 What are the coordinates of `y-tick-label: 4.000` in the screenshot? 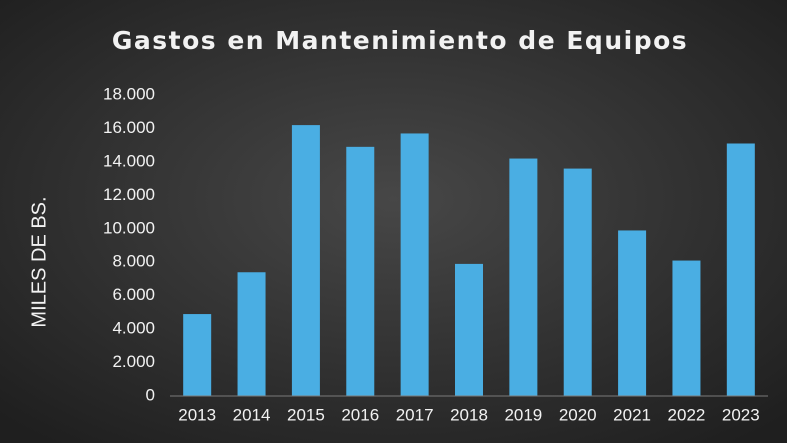 It's located at (133, 328).